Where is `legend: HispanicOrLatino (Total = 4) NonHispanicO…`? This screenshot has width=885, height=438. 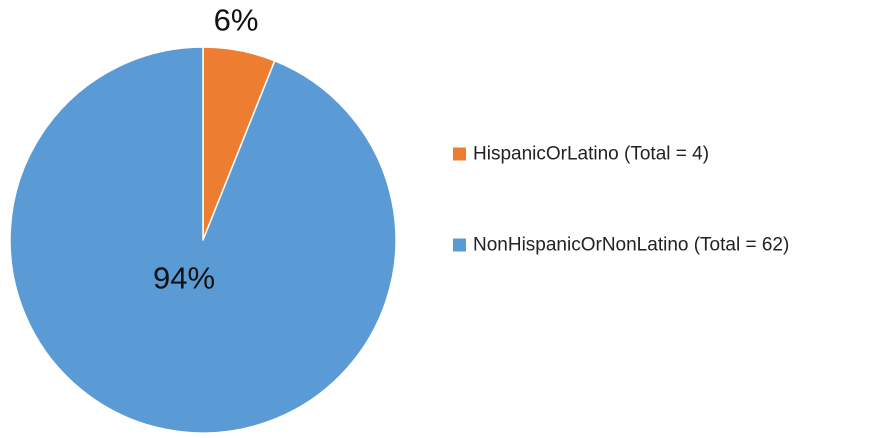 legend: HispanicOrLatino (Total = 4) NonHispanicO… is located at coordinates (621, 200).